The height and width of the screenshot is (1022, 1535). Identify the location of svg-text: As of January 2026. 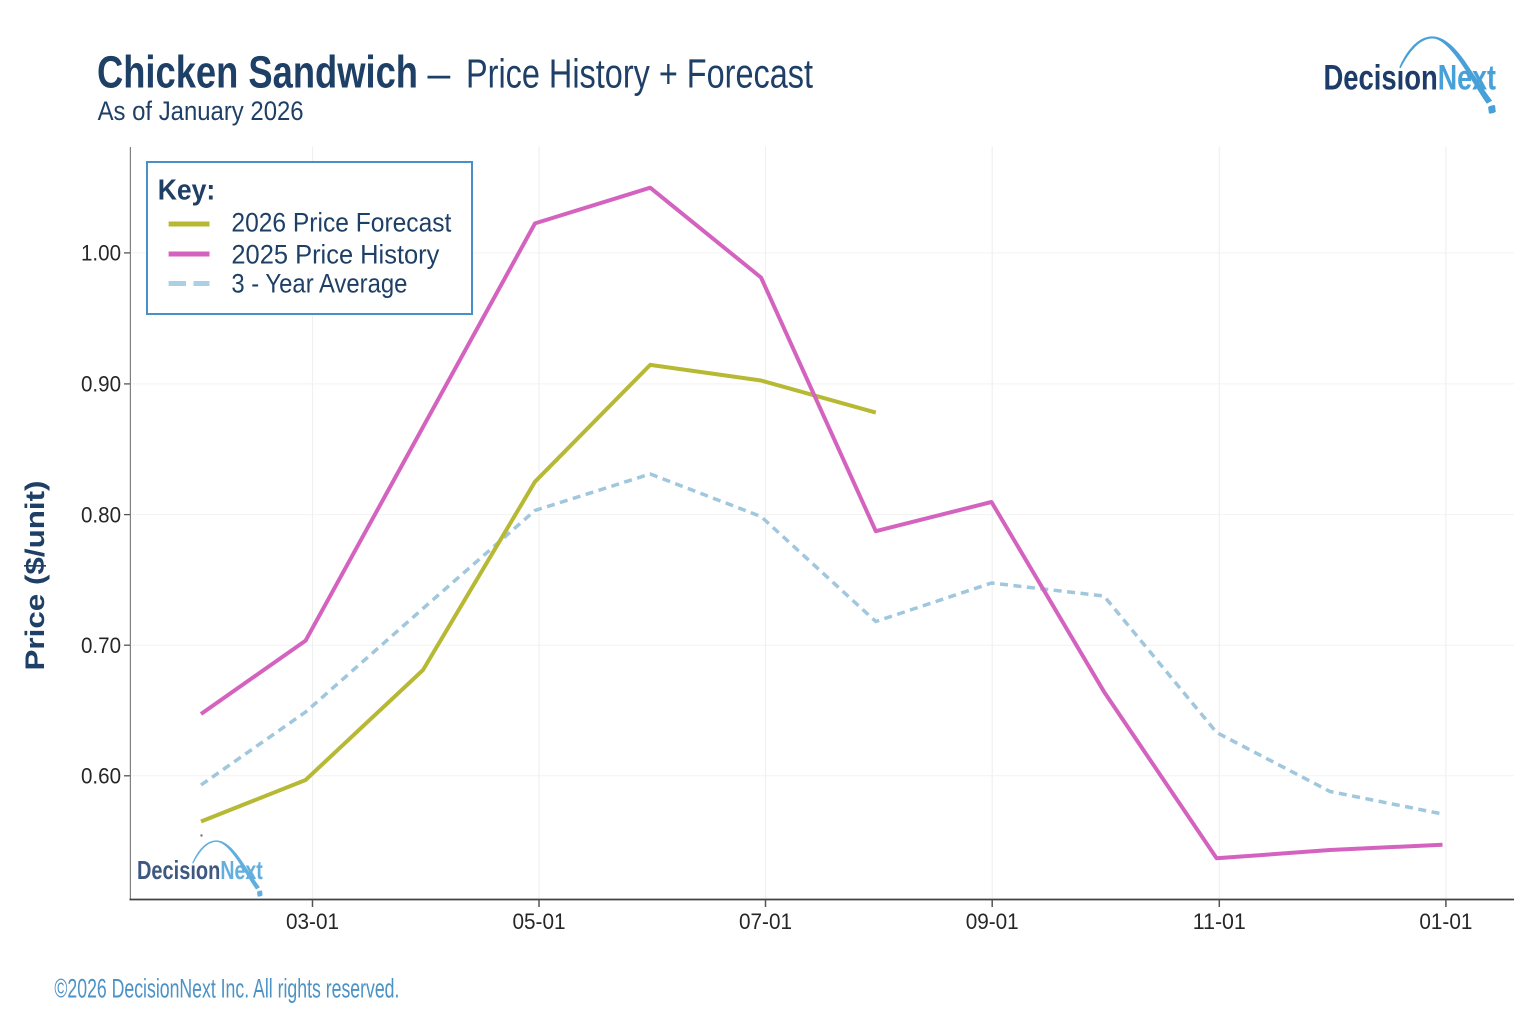
(201, 111).